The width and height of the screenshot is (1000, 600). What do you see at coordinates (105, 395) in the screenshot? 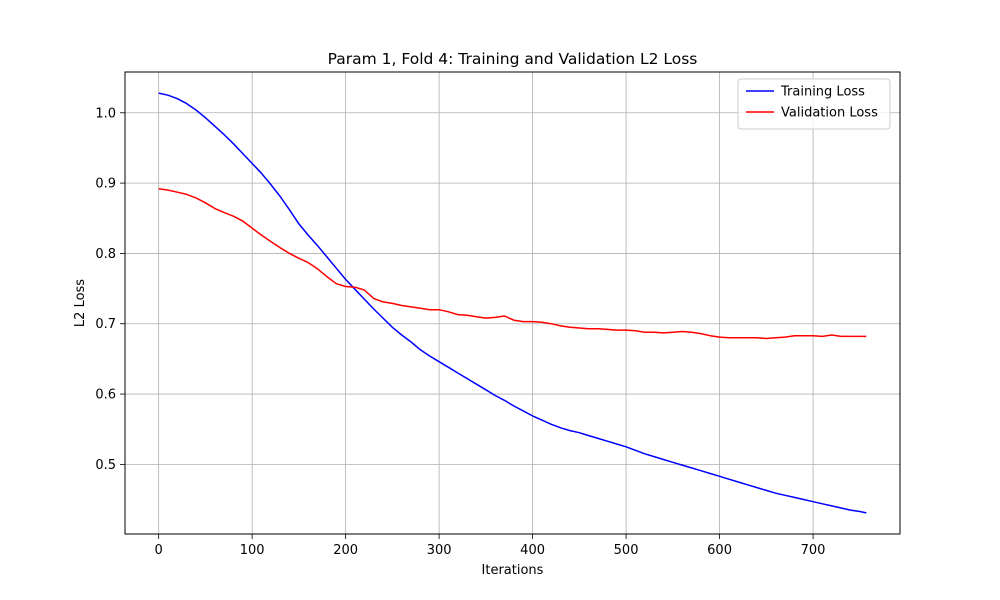
I see `y-tick-label: 0.6` at bounding box center [105, 395].